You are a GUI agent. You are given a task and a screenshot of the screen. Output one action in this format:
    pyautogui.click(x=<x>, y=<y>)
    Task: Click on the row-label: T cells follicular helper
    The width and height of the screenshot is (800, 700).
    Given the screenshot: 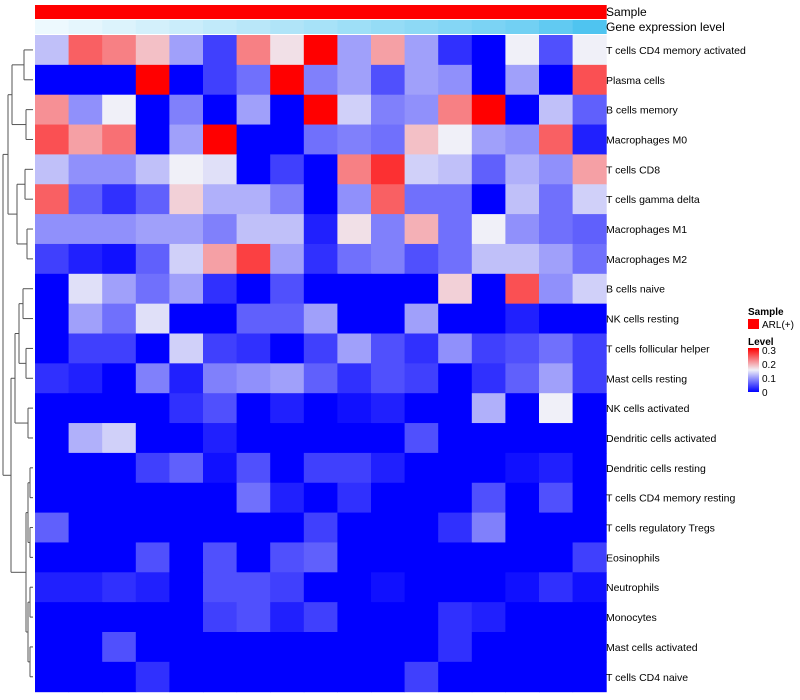 What is the action you would take?
    pyautogui.click(x=658, y=349)
    